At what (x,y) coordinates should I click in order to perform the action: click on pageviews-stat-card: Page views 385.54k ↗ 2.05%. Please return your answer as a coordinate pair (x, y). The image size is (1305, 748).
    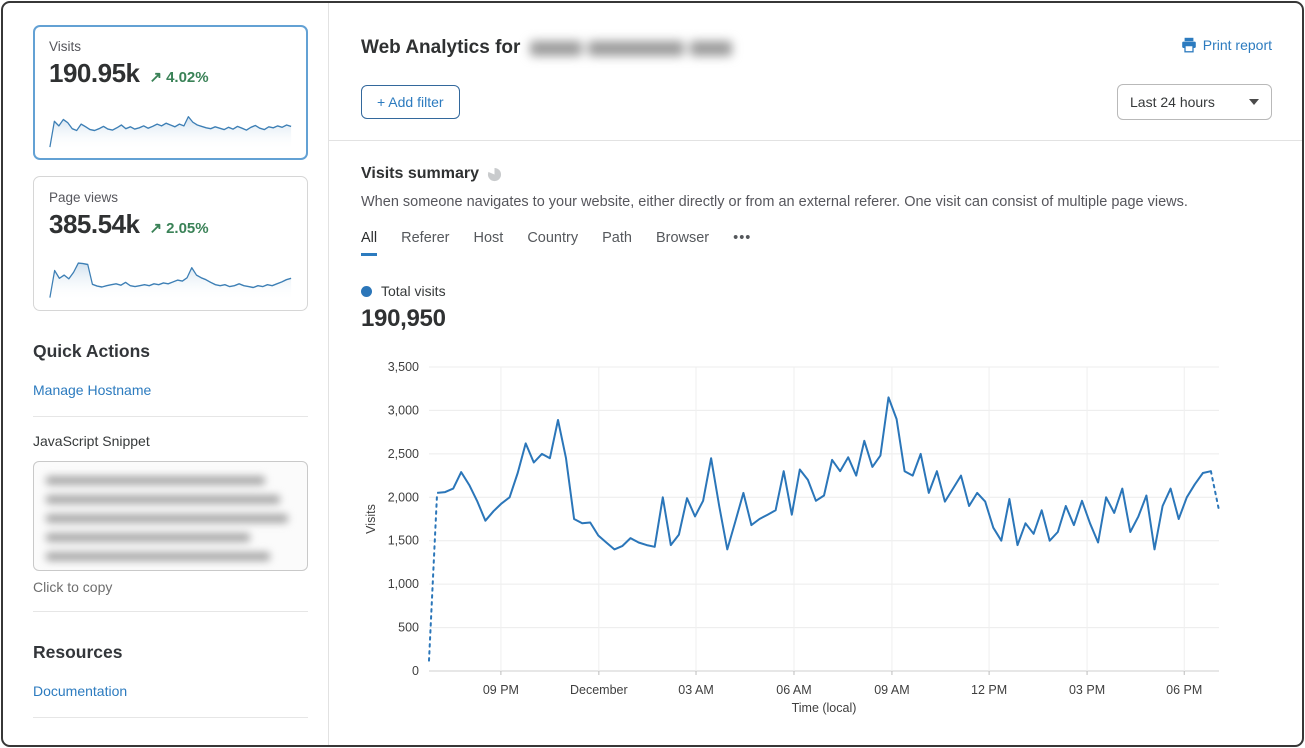
    Looking at the image, I should click on (170, 243).